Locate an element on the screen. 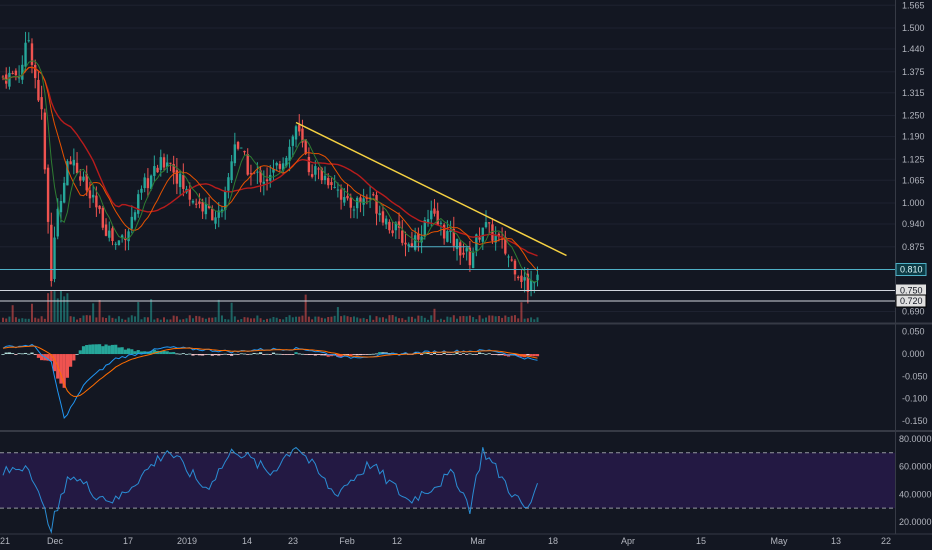  price-tick-label: 0.940 is located at coordinates (913, 224).